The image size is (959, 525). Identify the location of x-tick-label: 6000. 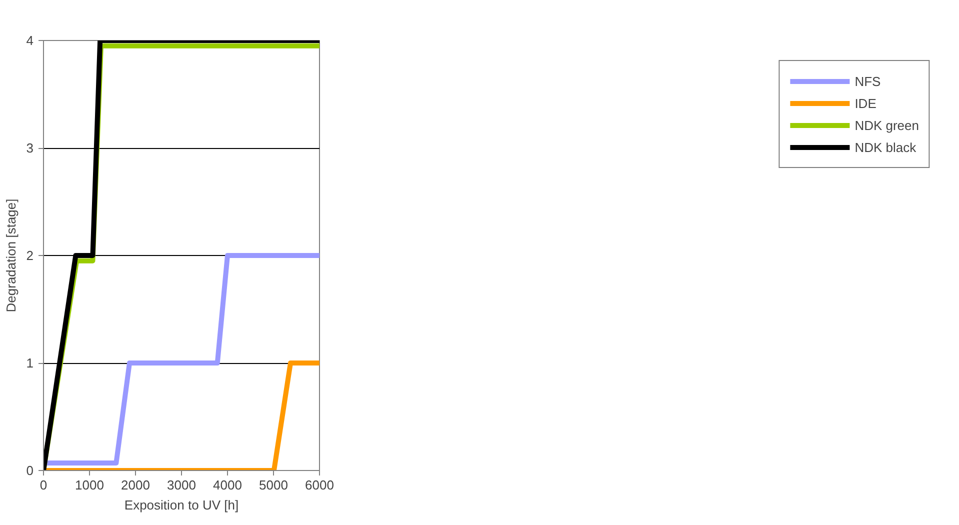
(319, 485).